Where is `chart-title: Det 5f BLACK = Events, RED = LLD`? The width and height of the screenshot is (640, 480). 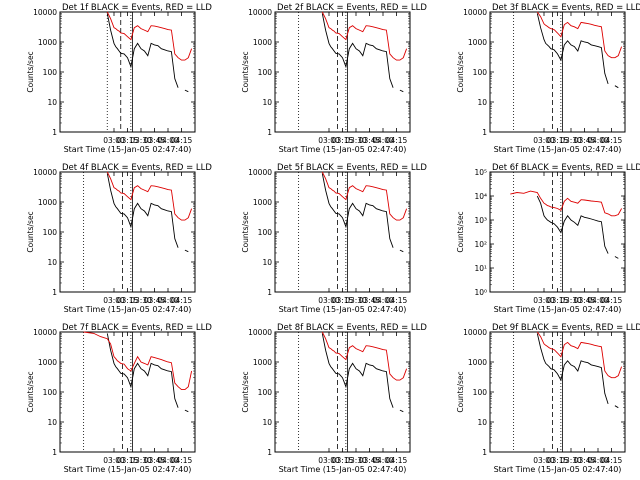
chart-title: Det 5f BLACK = Events, RED = LLD is located at coordinates (352, 168).